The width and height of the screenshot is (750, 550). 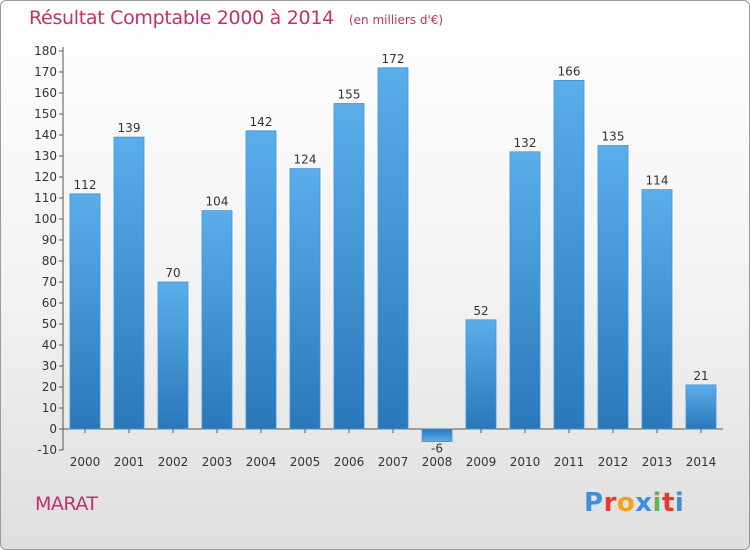 What do you see at coordinates (480, 311) in the screenshot?
I see `data-label: 52` at bounding box center [480, 311].